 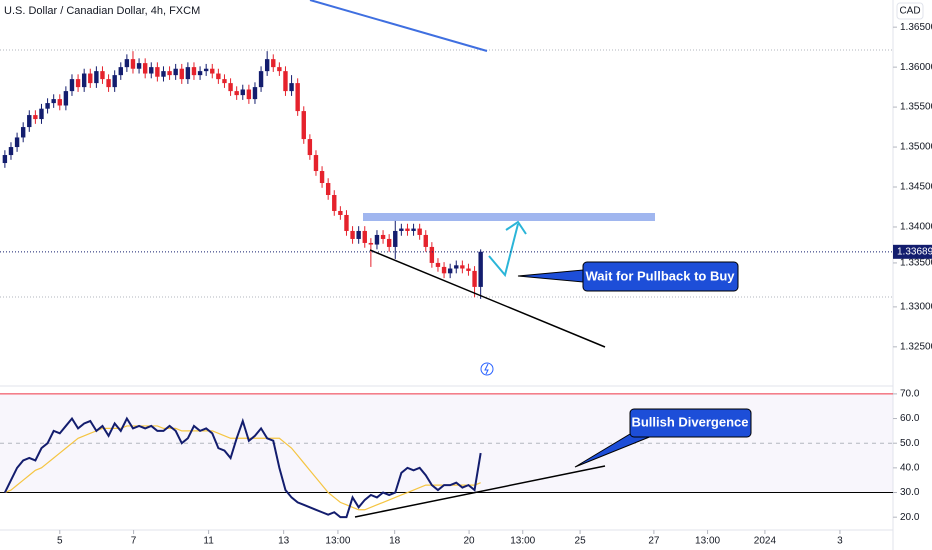 I want to click on trend-line, so click(x=487, y=298).